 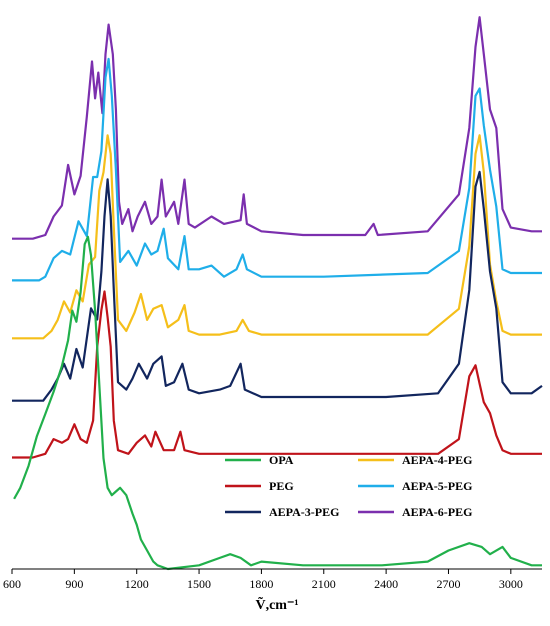 I want to click on x-tick-label: 600, so click(x=12, y=584).